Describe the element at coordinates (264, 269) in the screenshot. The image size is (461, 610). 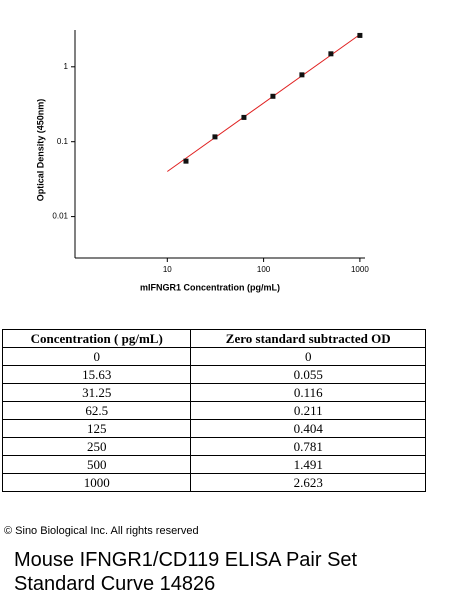
I see `x-tick-label: 100` at that location.